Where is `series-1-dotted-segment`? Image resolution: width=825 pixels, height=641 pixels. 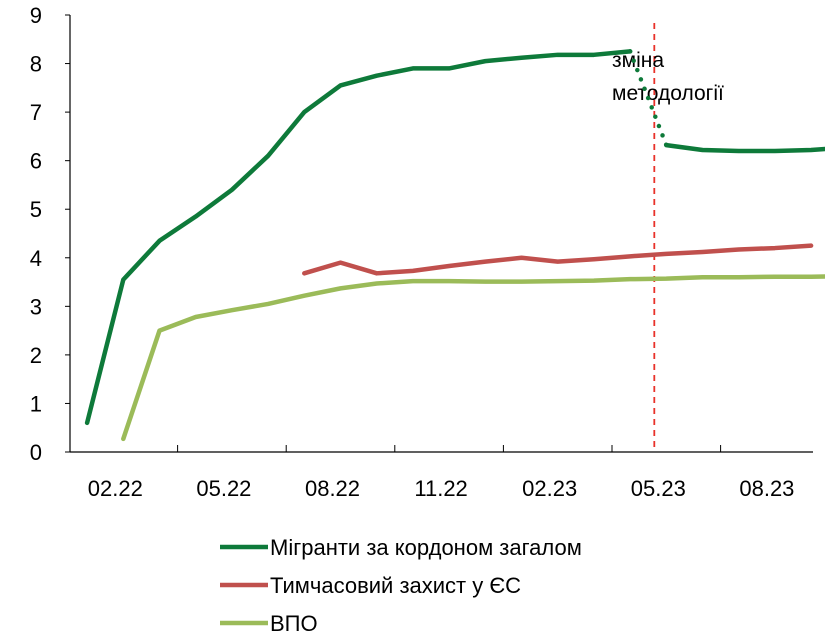
series-1-dotted-segment is located at coordinates (648, 98).